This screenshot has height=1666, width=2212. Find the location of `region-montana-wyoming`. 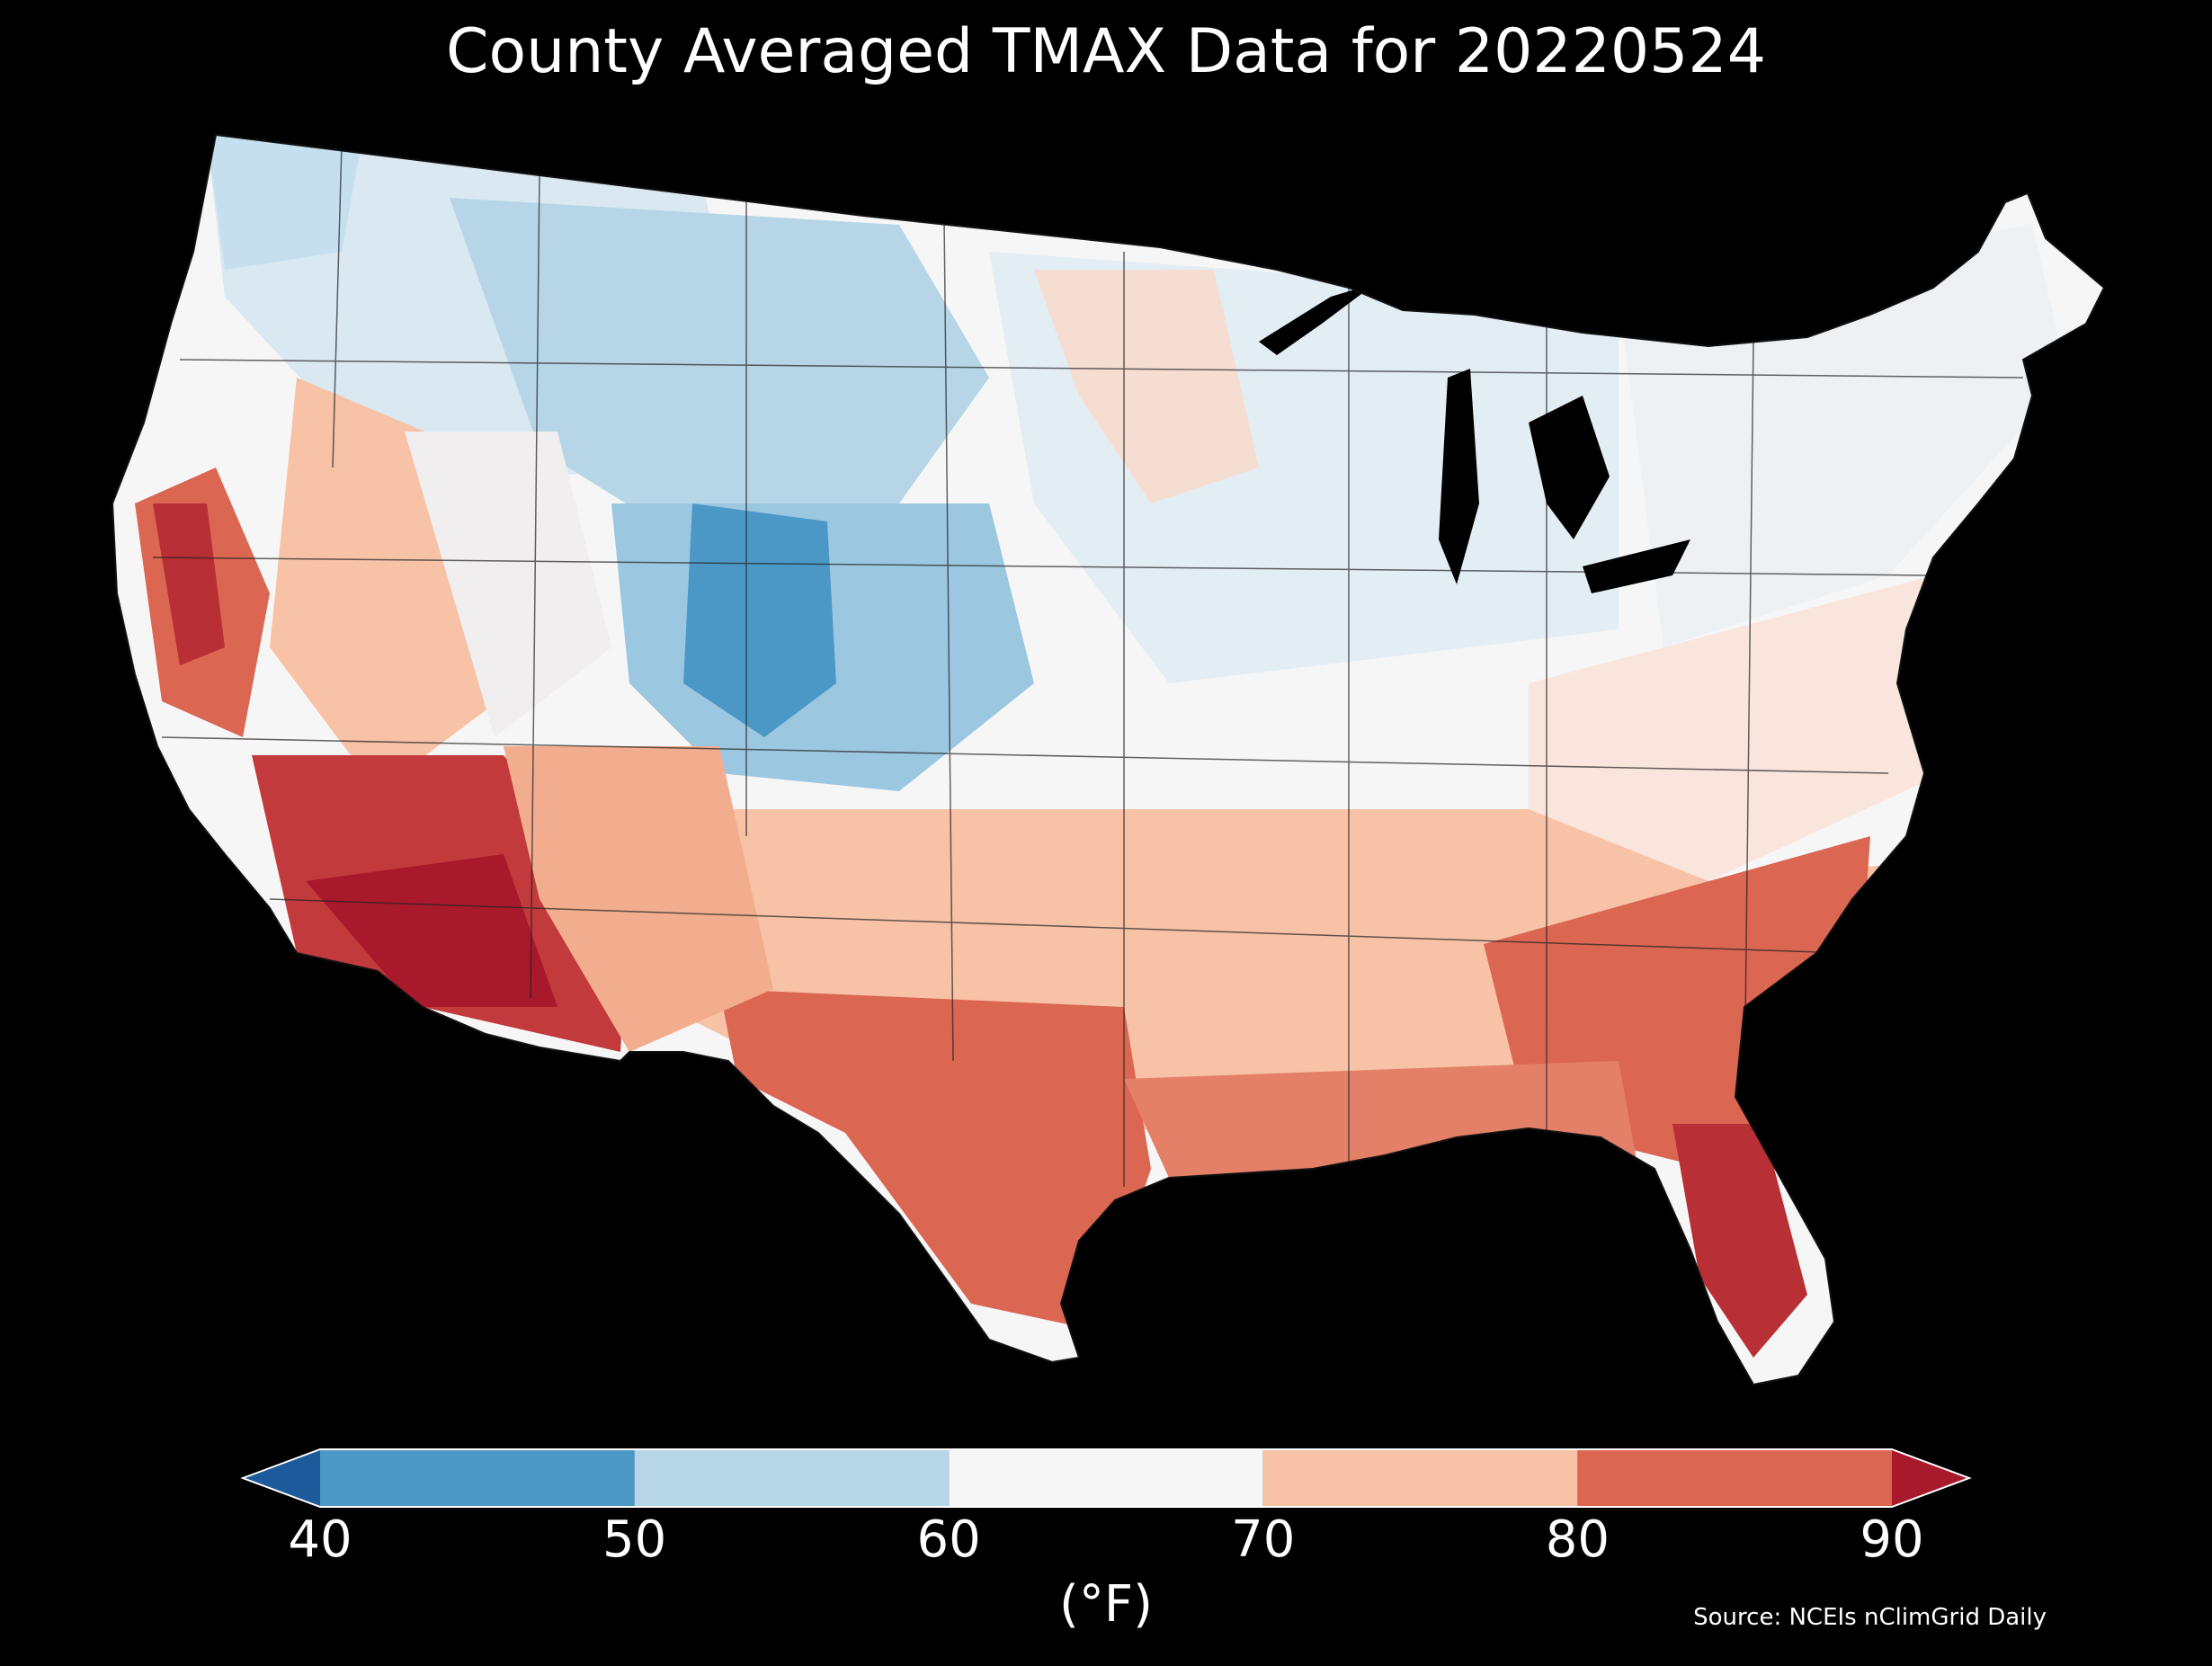

region-montana-wyoming is located at coordinates (719, 369).